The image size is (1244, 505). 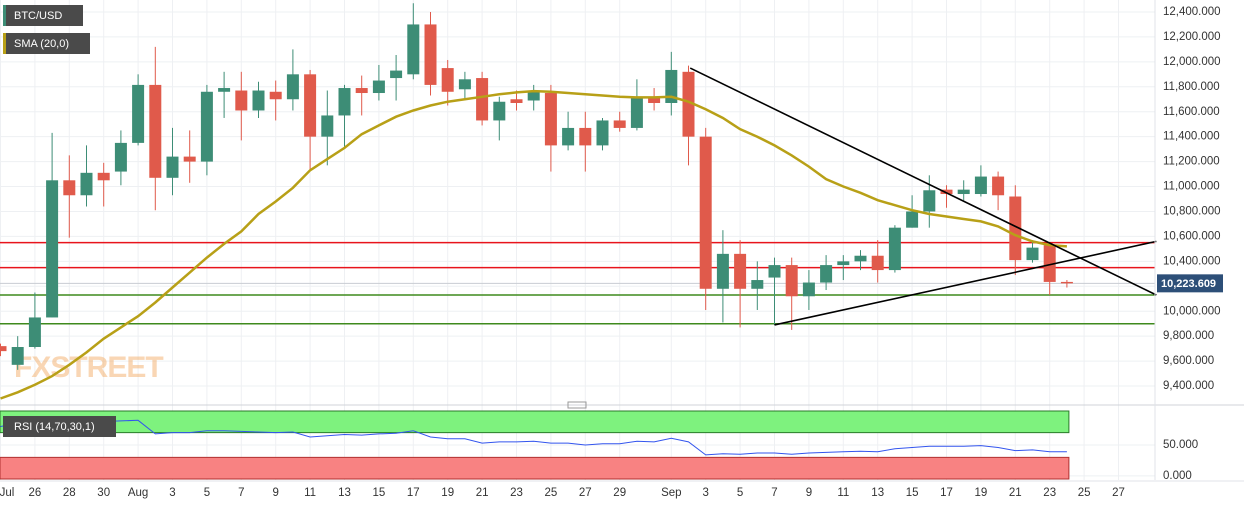 What do you see at coordinates (1191, 187) in the screenshot?
I see `y-tick-label: 11,000.000` at bounding box center [1191, 187].